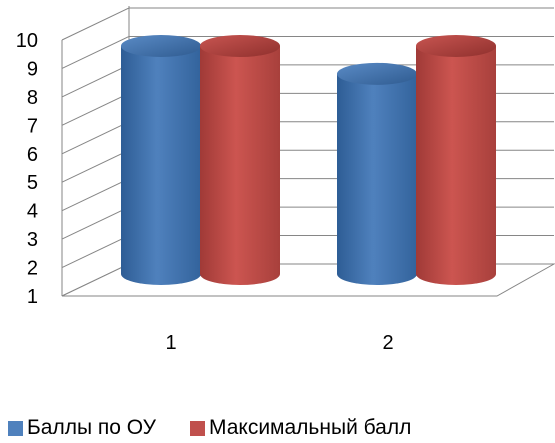 This screenshot has width=555, height=443. I want to click on legend-label-series-1: Баллы по ОУ, so click(91, 427).